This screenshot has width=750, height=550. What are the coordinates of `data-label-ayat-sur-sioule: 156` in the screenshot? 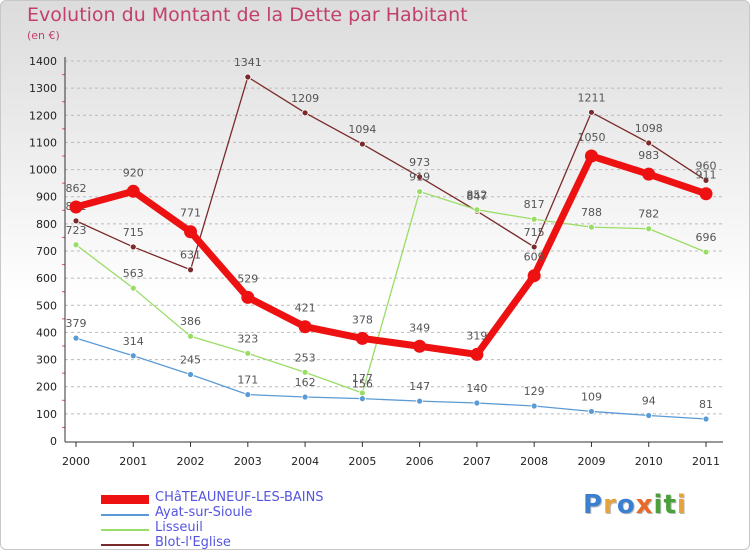 It's located at (362, 384).